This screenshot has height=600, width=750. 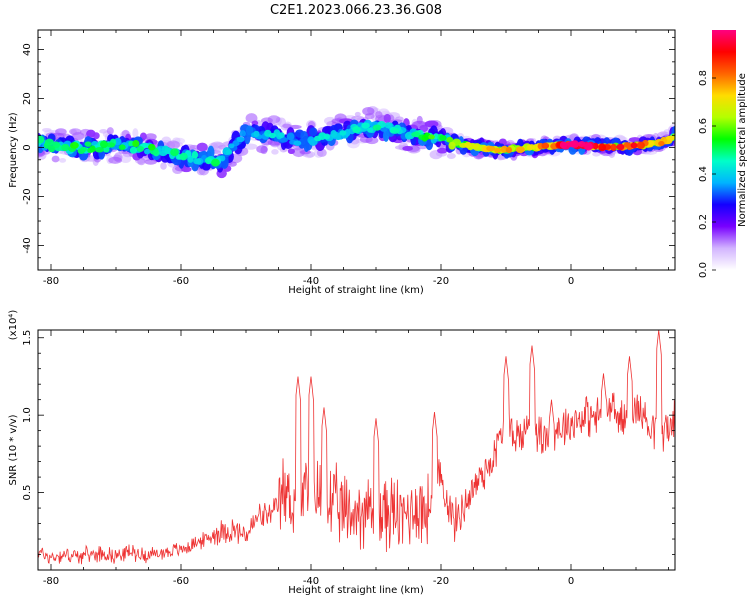 What do you see at coordinates (742, 150) in the screenshot?
I see `colorbar-label: Normalized spectral amplitude` at bounding box center [742, 150].